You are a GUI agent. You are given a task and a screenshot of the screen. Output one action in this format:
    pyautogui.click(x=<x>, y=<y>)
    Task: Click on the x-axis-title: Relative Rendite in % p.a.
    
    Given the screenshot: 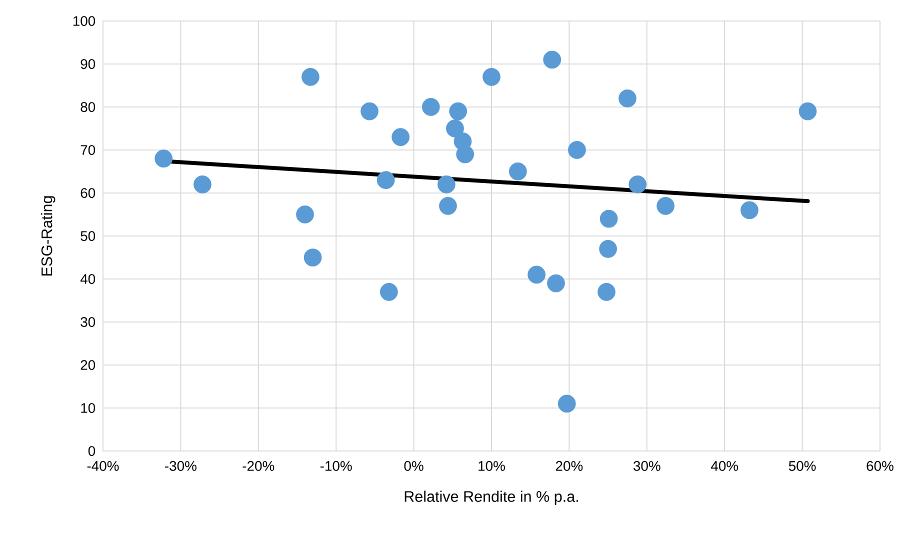 What is the action you would take?
    pyautogui.click(x=491, y=497)
    